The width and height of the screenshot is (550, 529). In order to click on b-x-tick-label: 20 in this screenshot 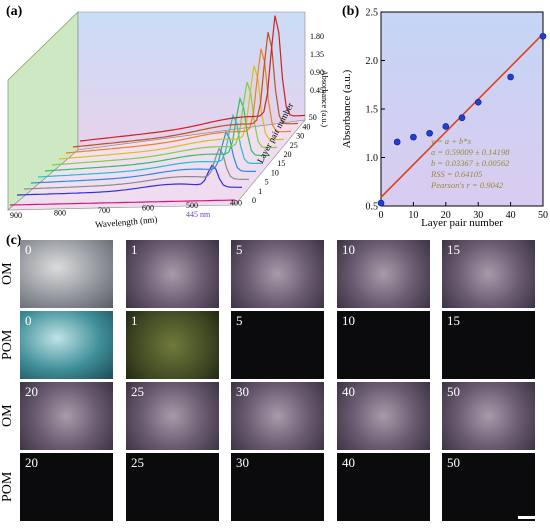, I will do `click(446, 215)`.